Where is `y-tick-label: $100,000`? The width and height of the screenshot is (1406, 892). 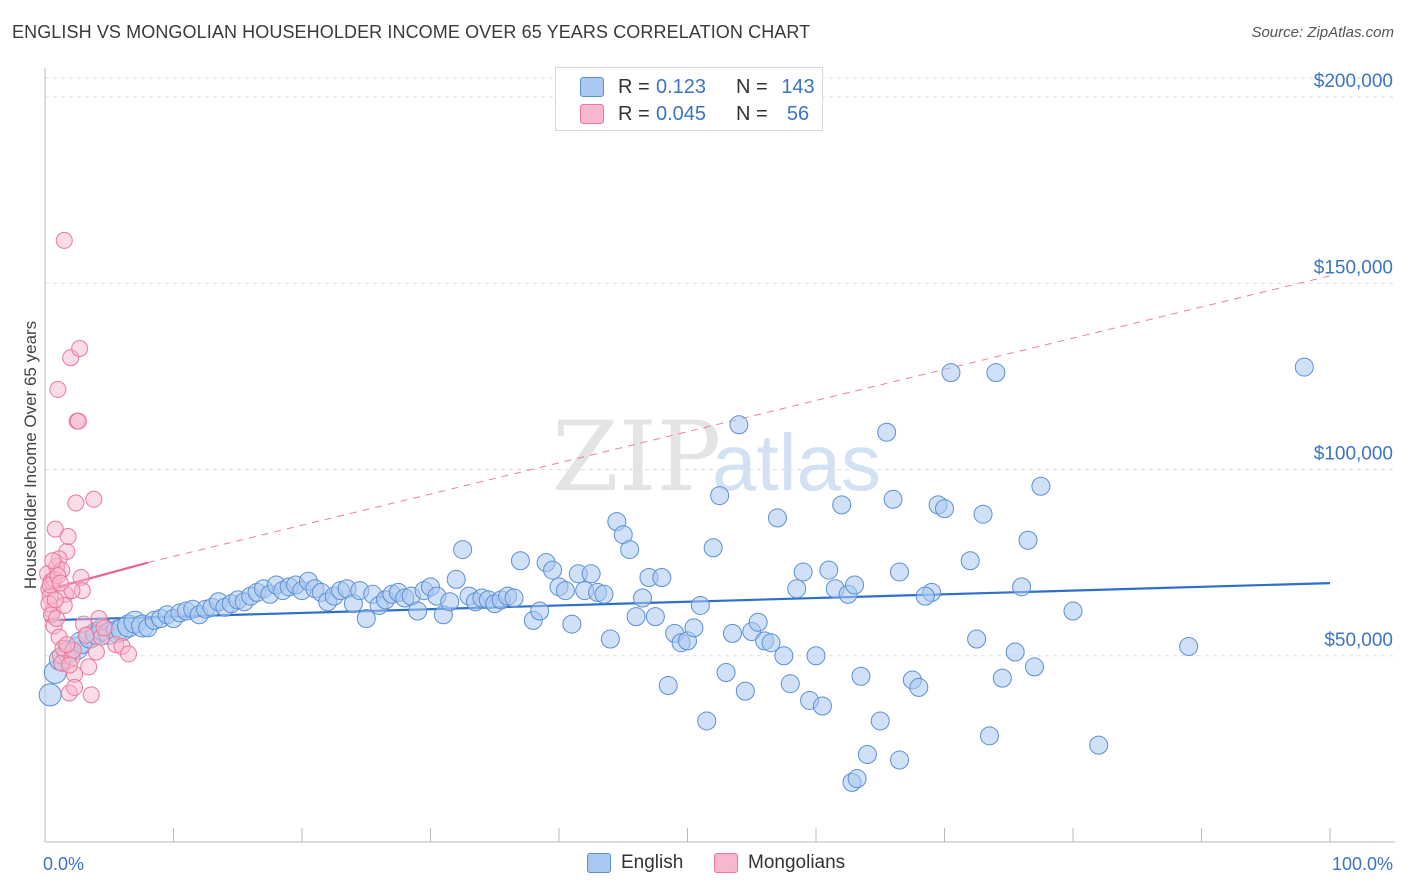 y-tick-label: $100,000 is located at coordinates (1353, 454).